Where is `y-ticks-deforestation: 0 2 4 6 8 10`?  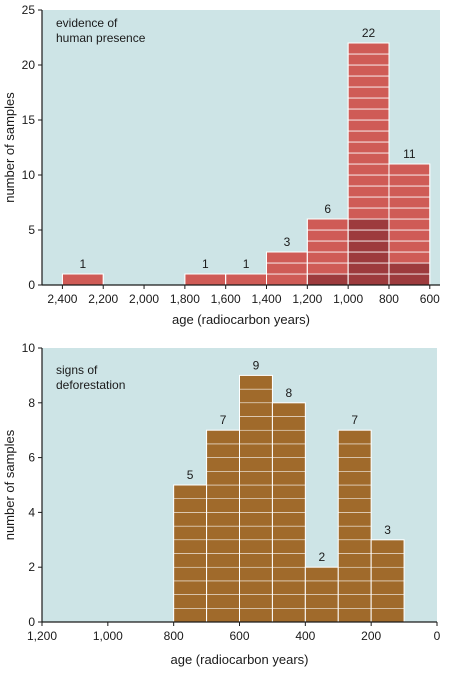 y-ticks-deforestation: 0 2 4 6 8 10 is located at coordinates (32, 485).